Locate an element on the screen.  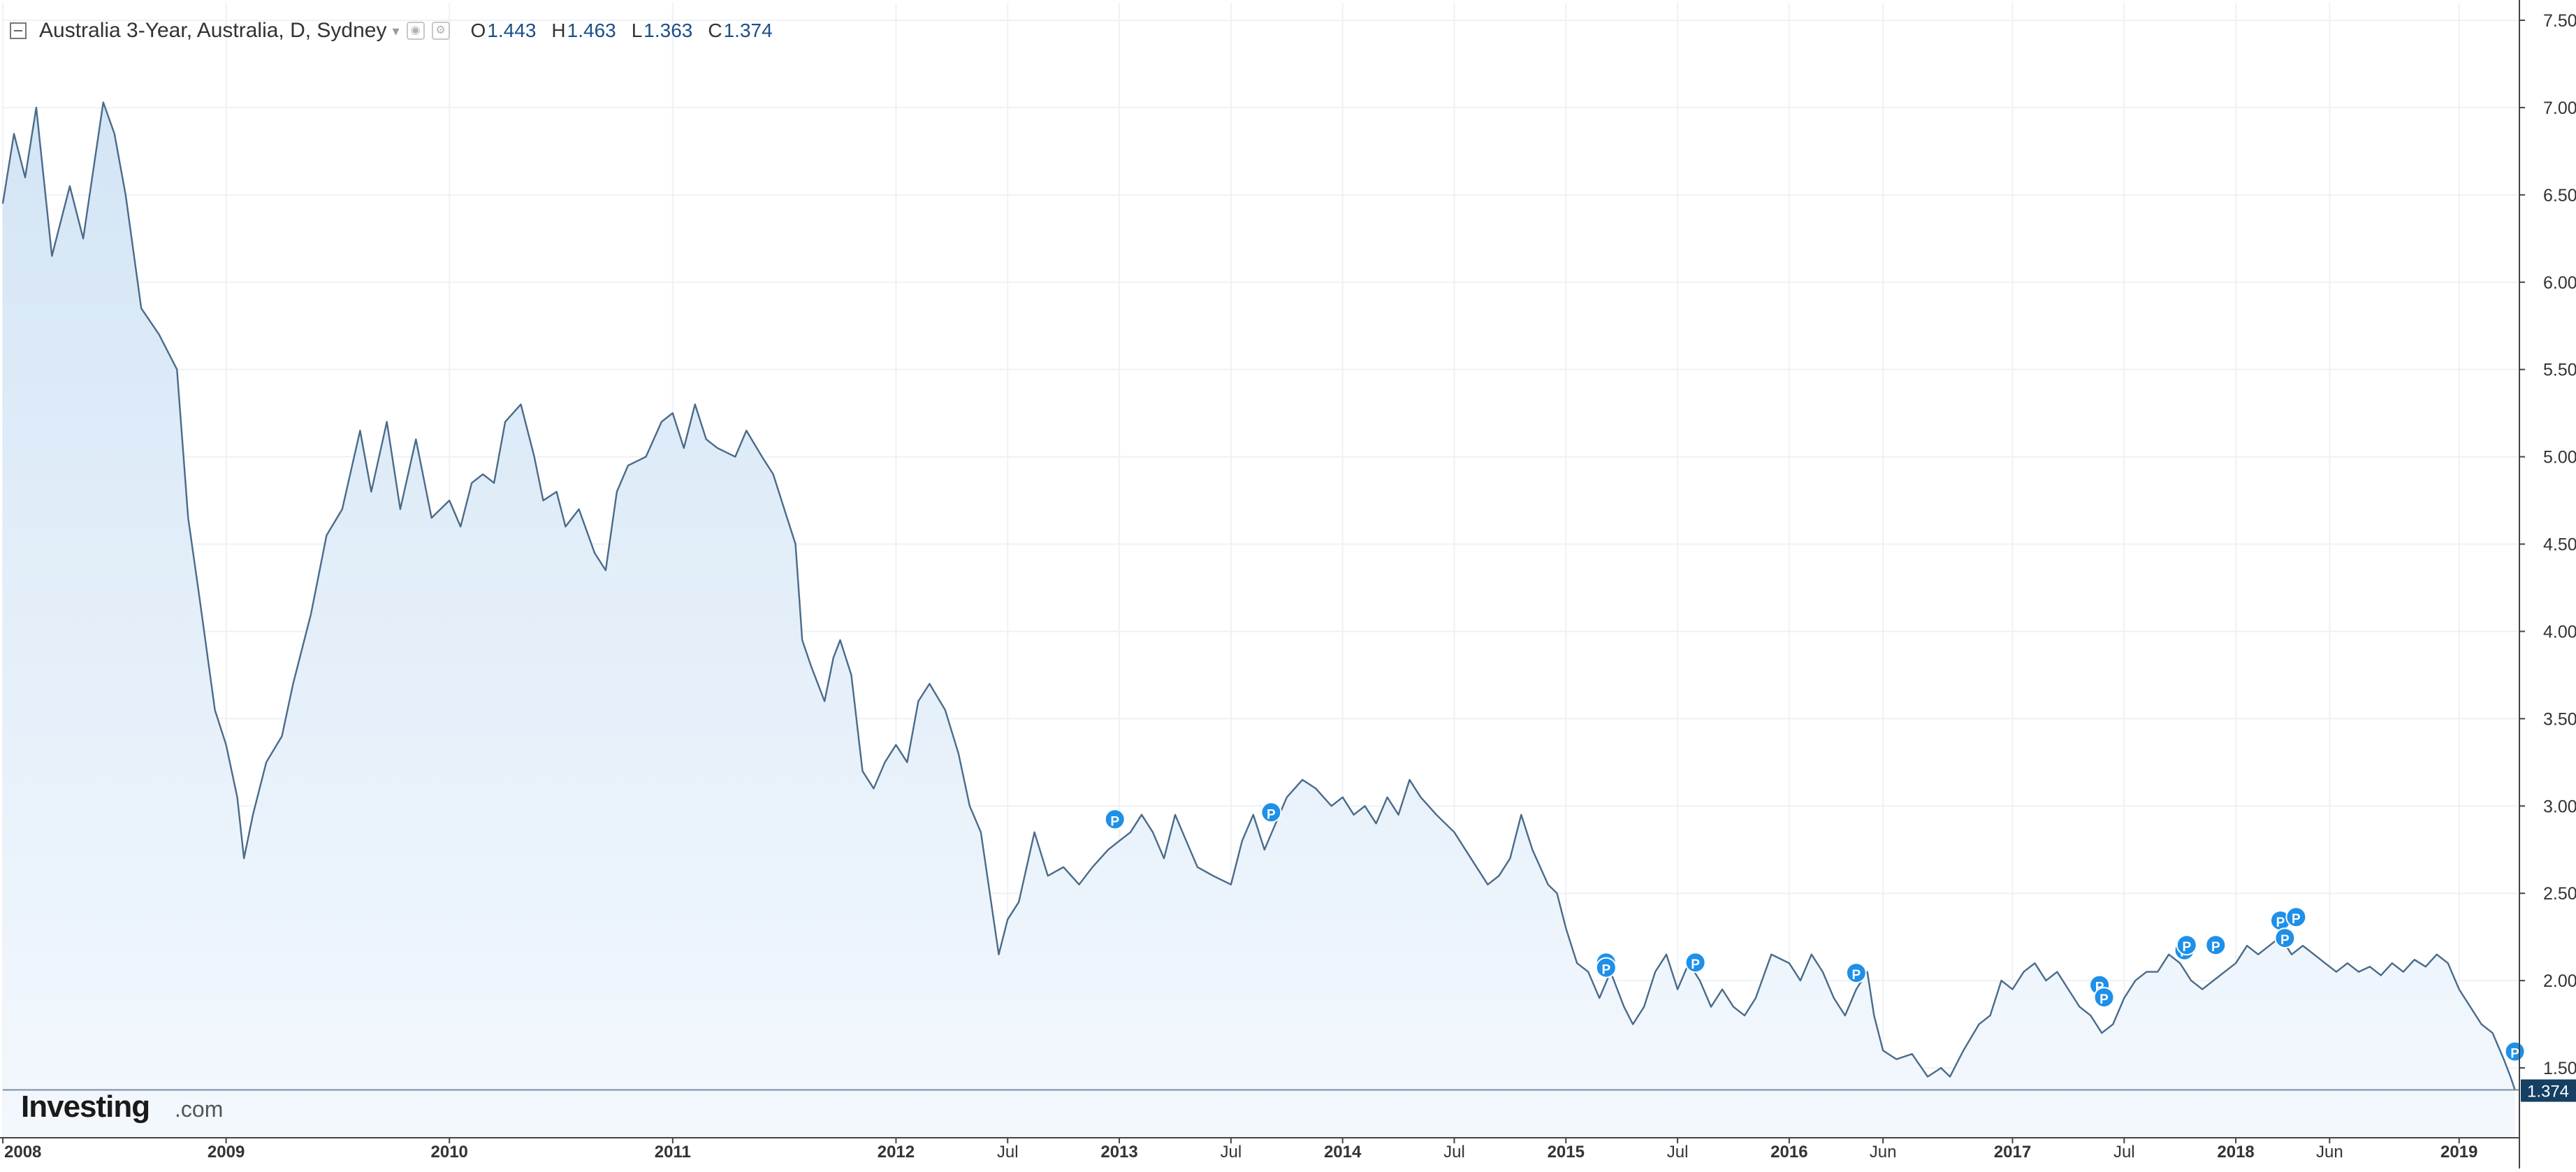
watermark-suffix: .com is located at coordinates (199, 1109).